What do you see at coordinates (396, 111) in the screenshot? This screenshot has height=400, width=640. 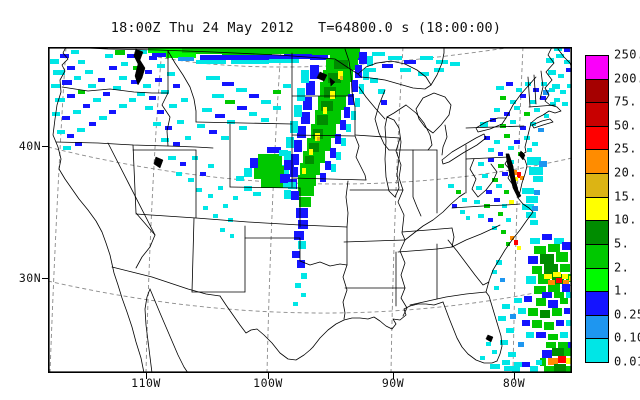 I see `mackinac-shore` at bounding box center [396, 111].